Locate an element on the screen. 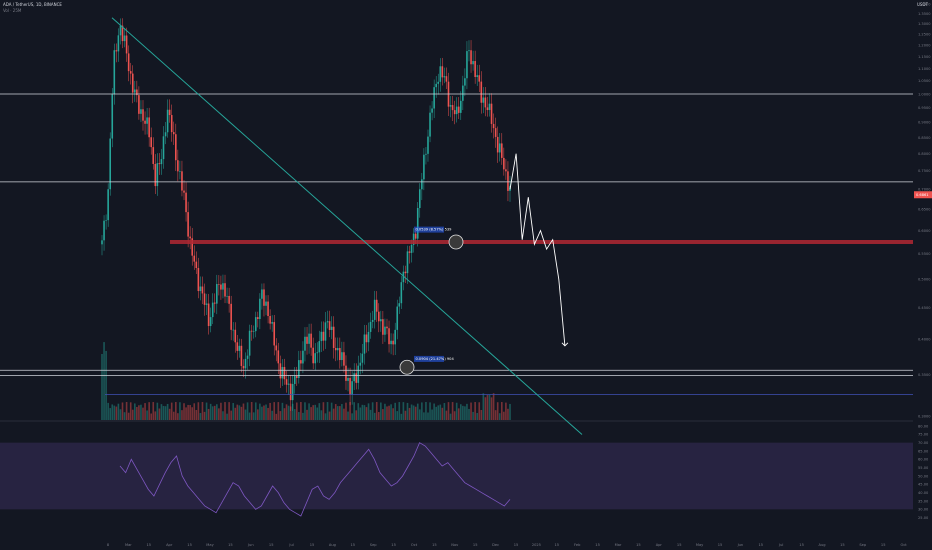  price-tick-label: 0.8000 is located at coordinates (924, 154).